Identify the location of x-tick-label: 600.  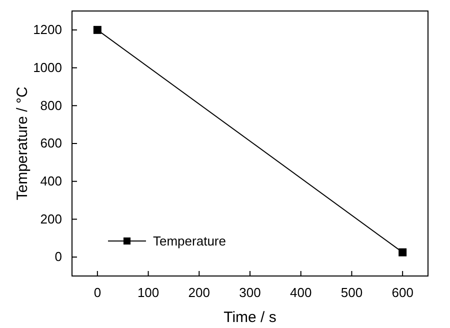
(403, 292).